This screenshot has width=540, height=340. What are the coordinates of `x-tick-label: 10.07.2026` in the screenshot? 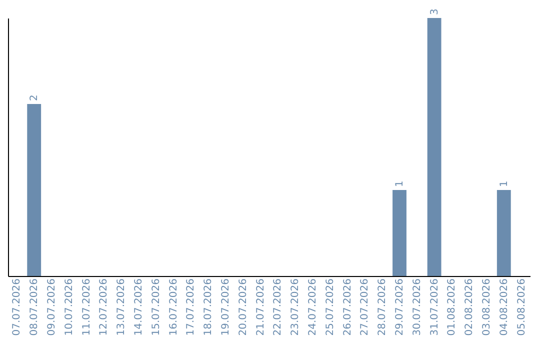 It's located at (69, 307).